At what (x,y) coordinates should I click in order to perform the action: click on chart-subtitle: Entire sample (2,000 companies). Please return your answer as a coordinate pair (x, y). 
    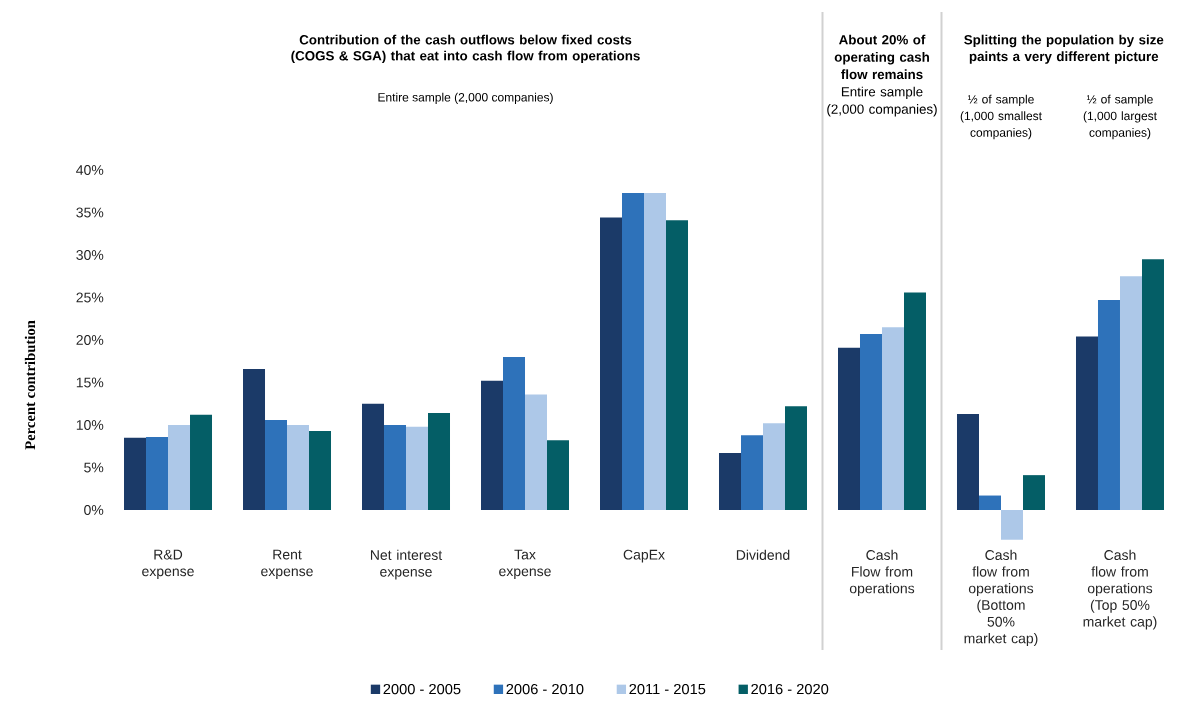
    Looking at the image, I should click on (465, 98).